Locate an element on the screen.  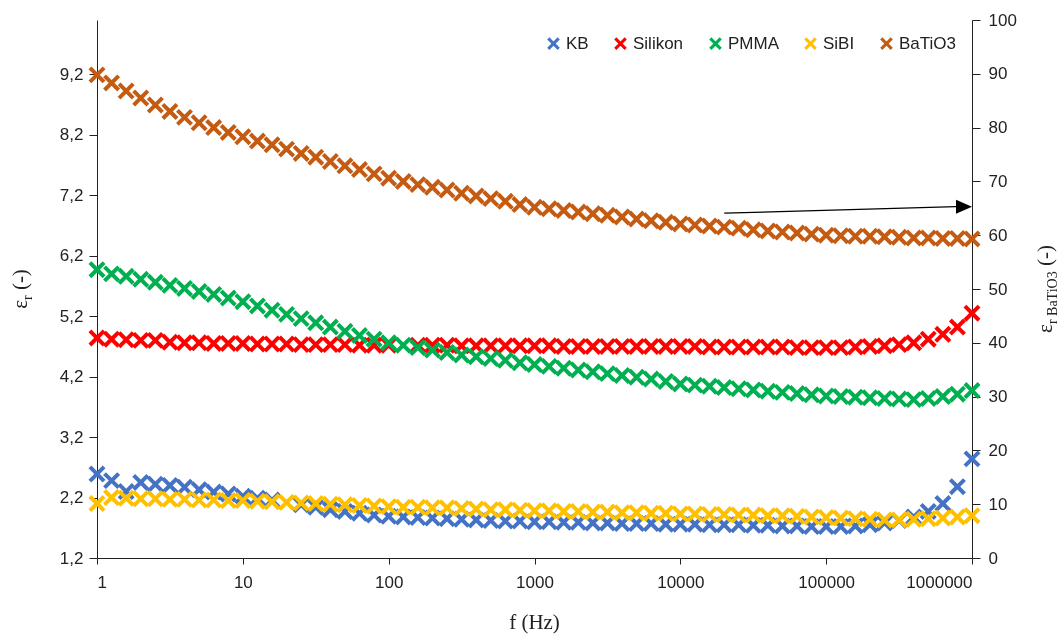
legend-label: SiBI is located at coordinates (839, 43).